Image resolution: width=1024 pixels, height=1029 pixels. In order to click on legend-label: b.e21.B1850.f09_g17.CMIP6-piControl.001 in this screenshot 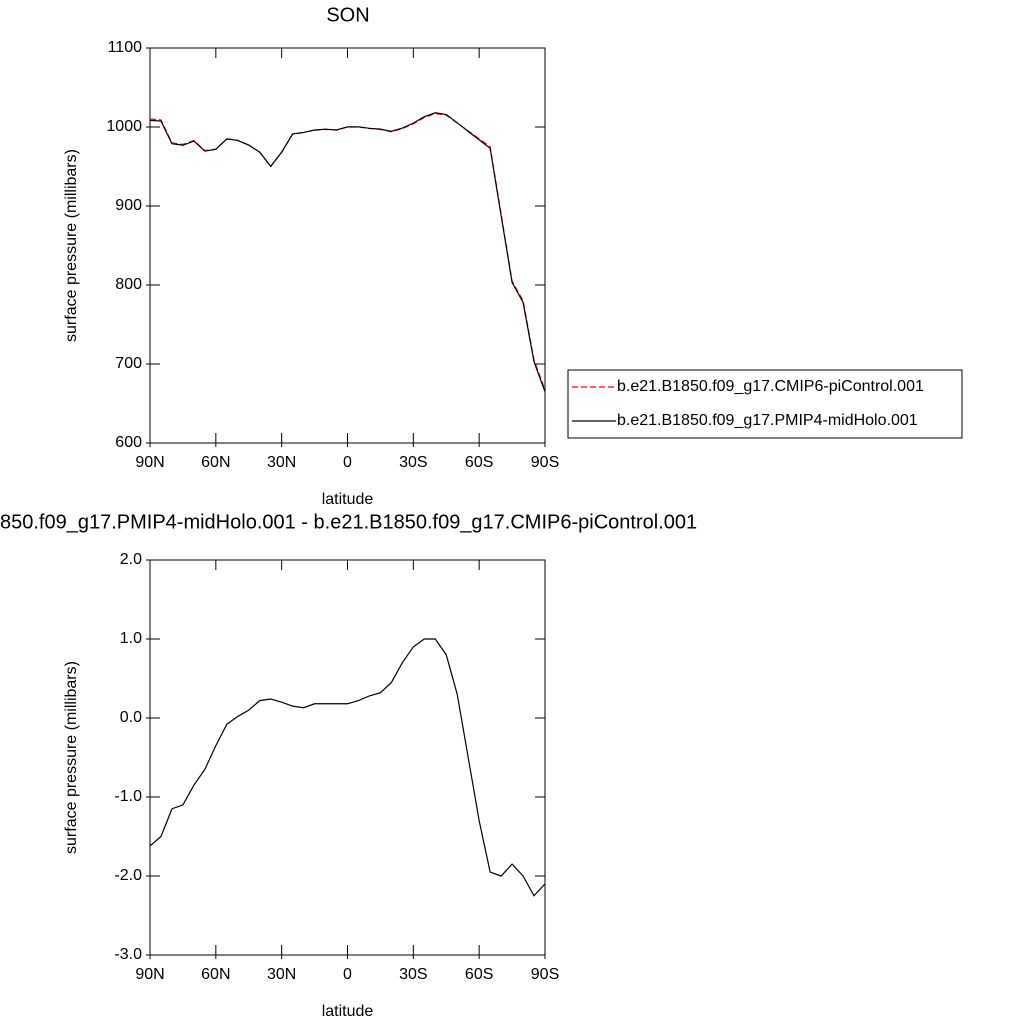, I will do `click(770, 386)`.